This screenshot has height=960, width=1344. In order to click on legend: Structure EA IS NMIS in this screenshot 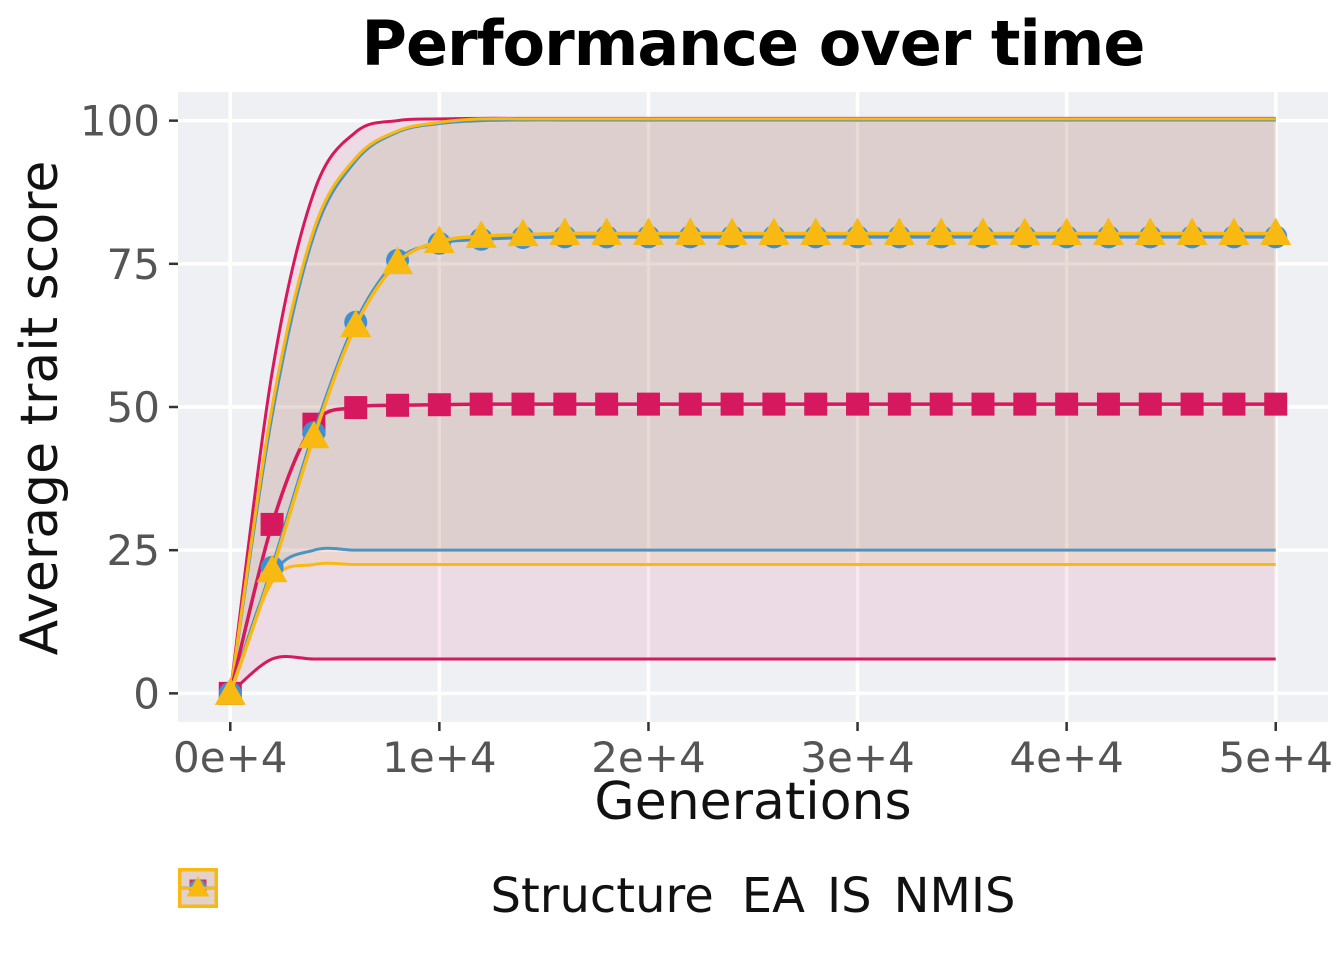, I will do `click(753, 896)`.